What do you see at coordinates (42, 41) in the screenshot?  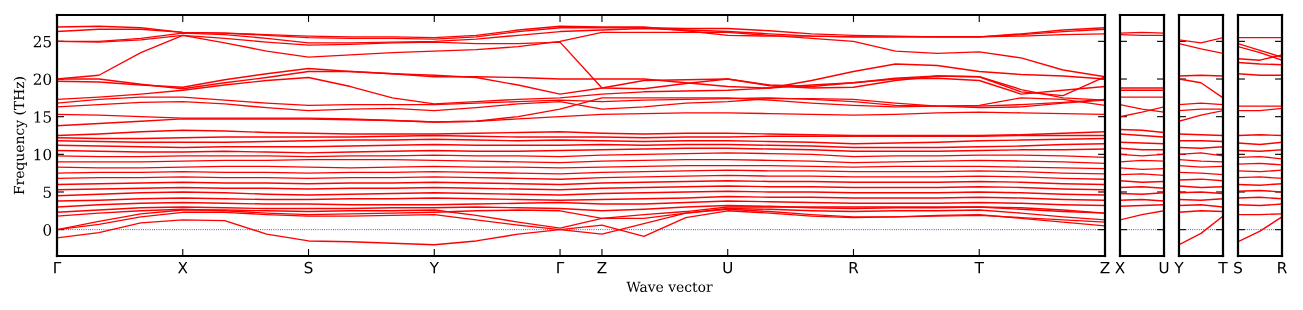 I see `y-tick-label: 25` at bounding box center [42, 41].